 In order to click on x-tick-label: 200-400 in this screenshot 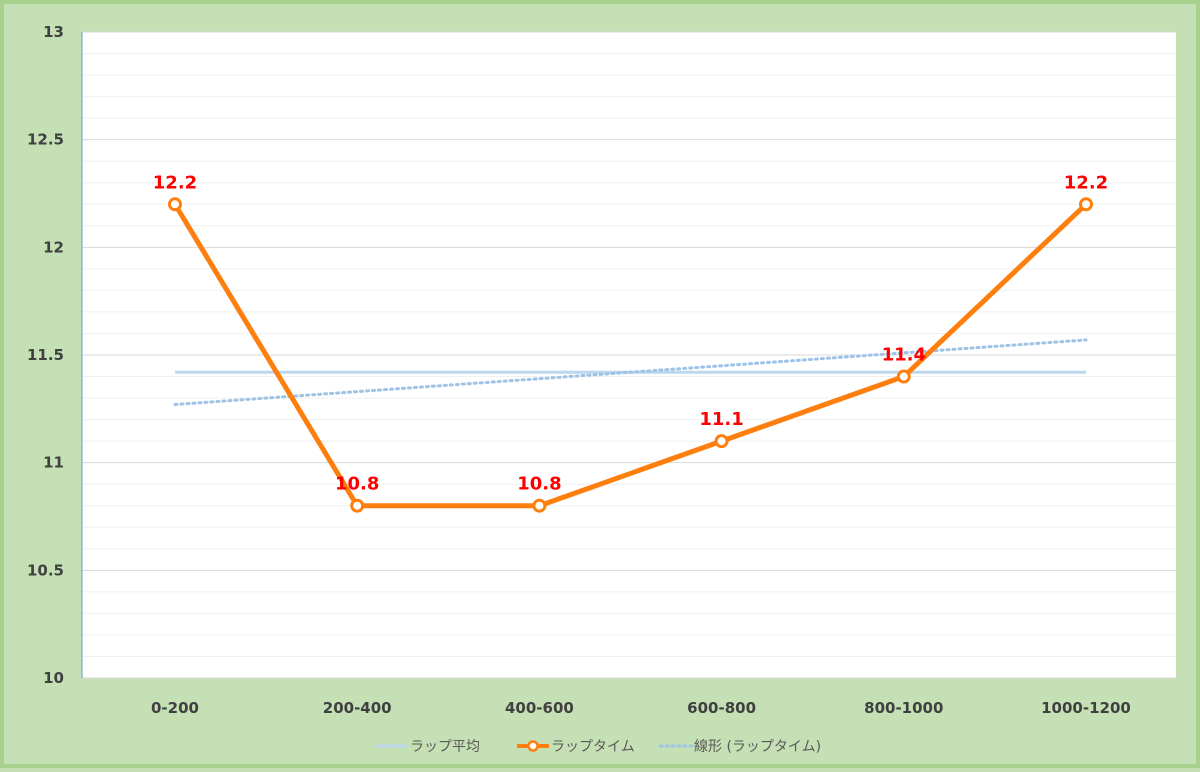, I will do `click(357, 708)`.